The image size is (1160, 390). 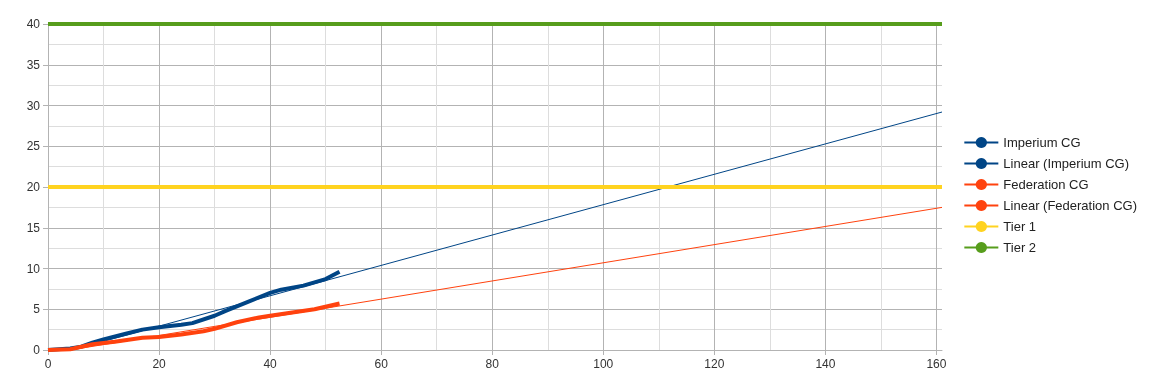 I want to click on x-tick-label: 140, so click(x=825, y=364).